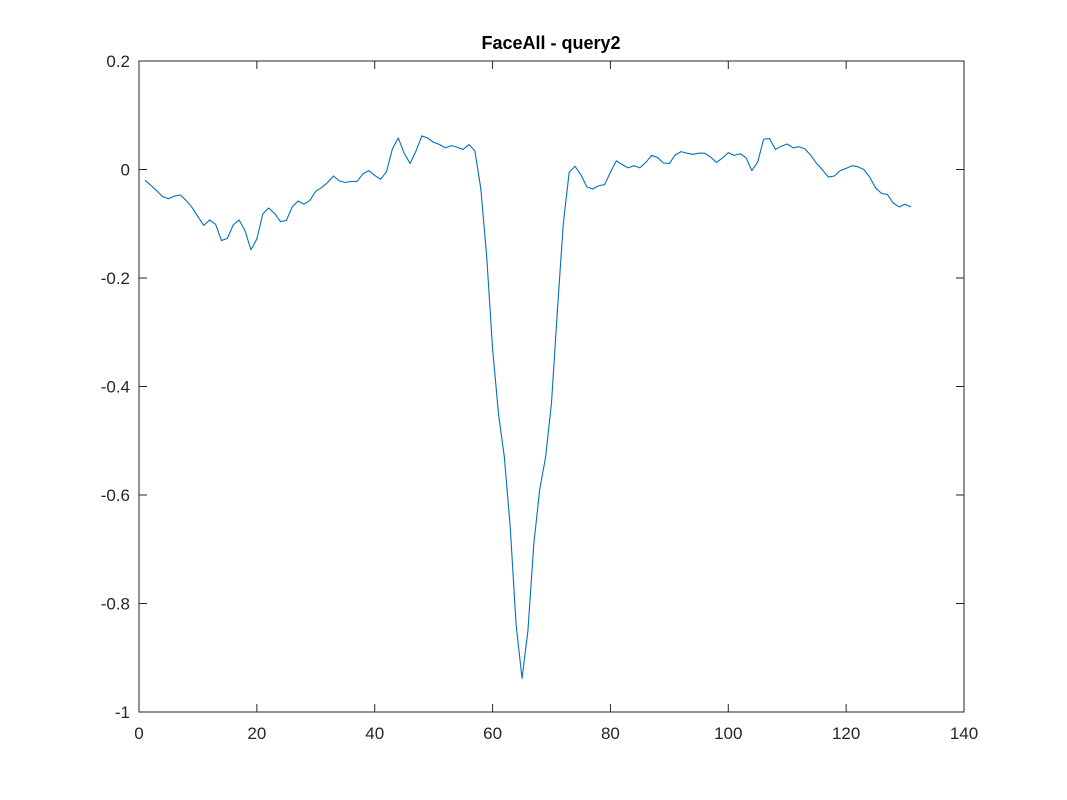 The width and height of the screenshot is (1067, 800). I want to click on x-tick-label: 0, so click(138, 733).